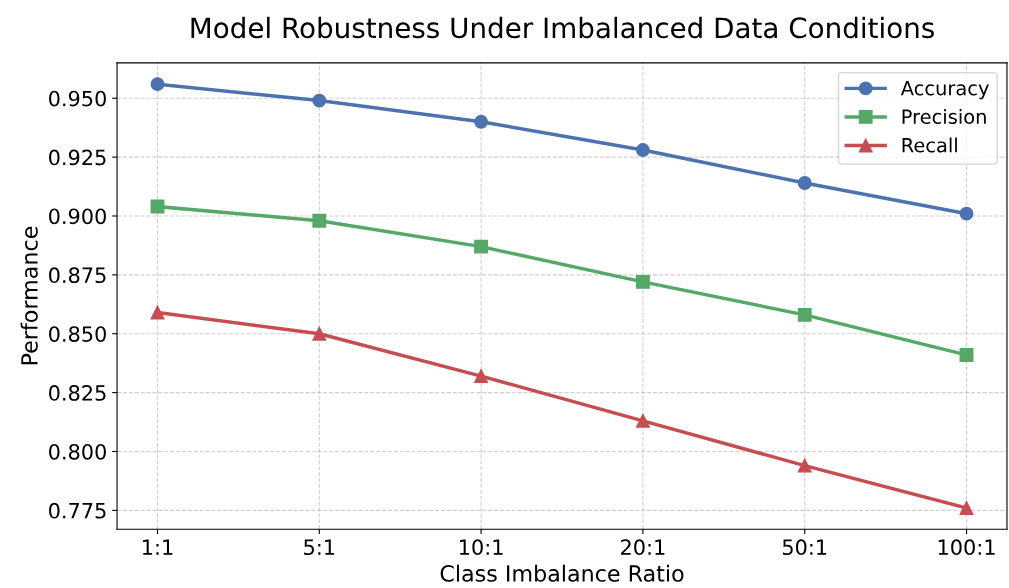 This screenshot has height=588, width=1009. Describe the element at coordinates (77, 510) in the screenshot. I see `y-tick-label: 0.775` at that location.